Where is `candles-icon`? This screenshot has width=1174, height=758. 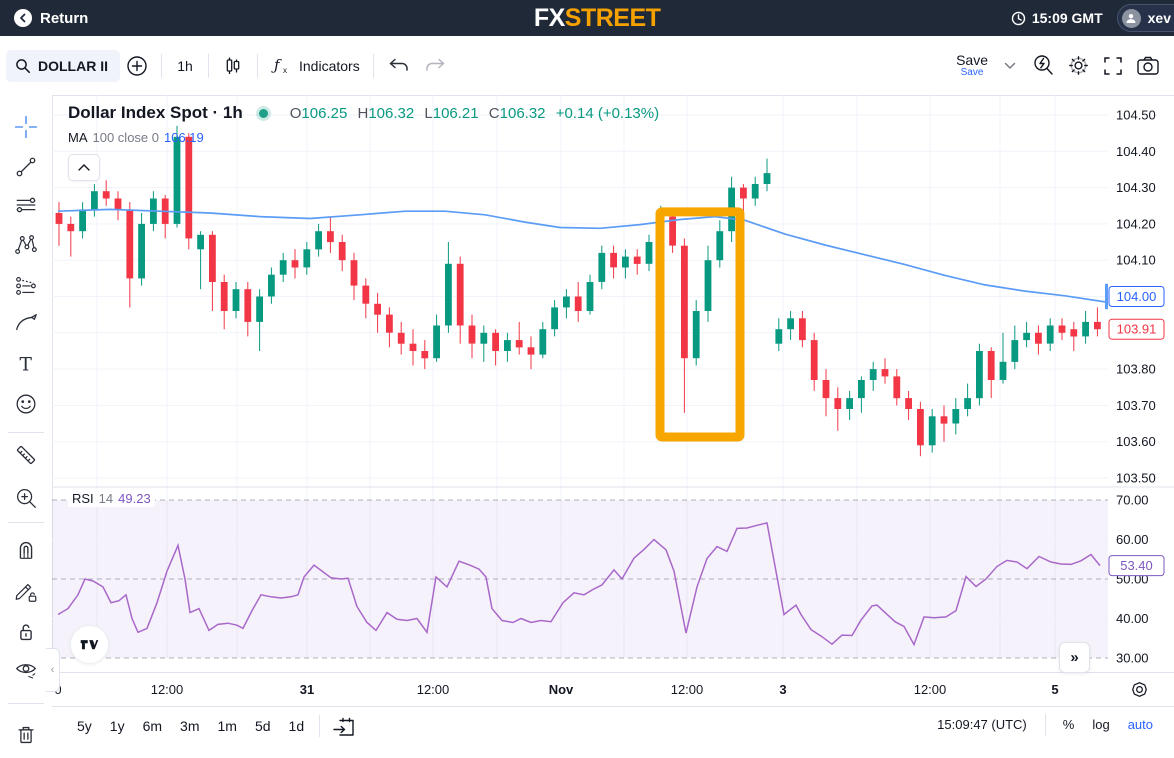 candles-icon is located at coordinates (233, 65).